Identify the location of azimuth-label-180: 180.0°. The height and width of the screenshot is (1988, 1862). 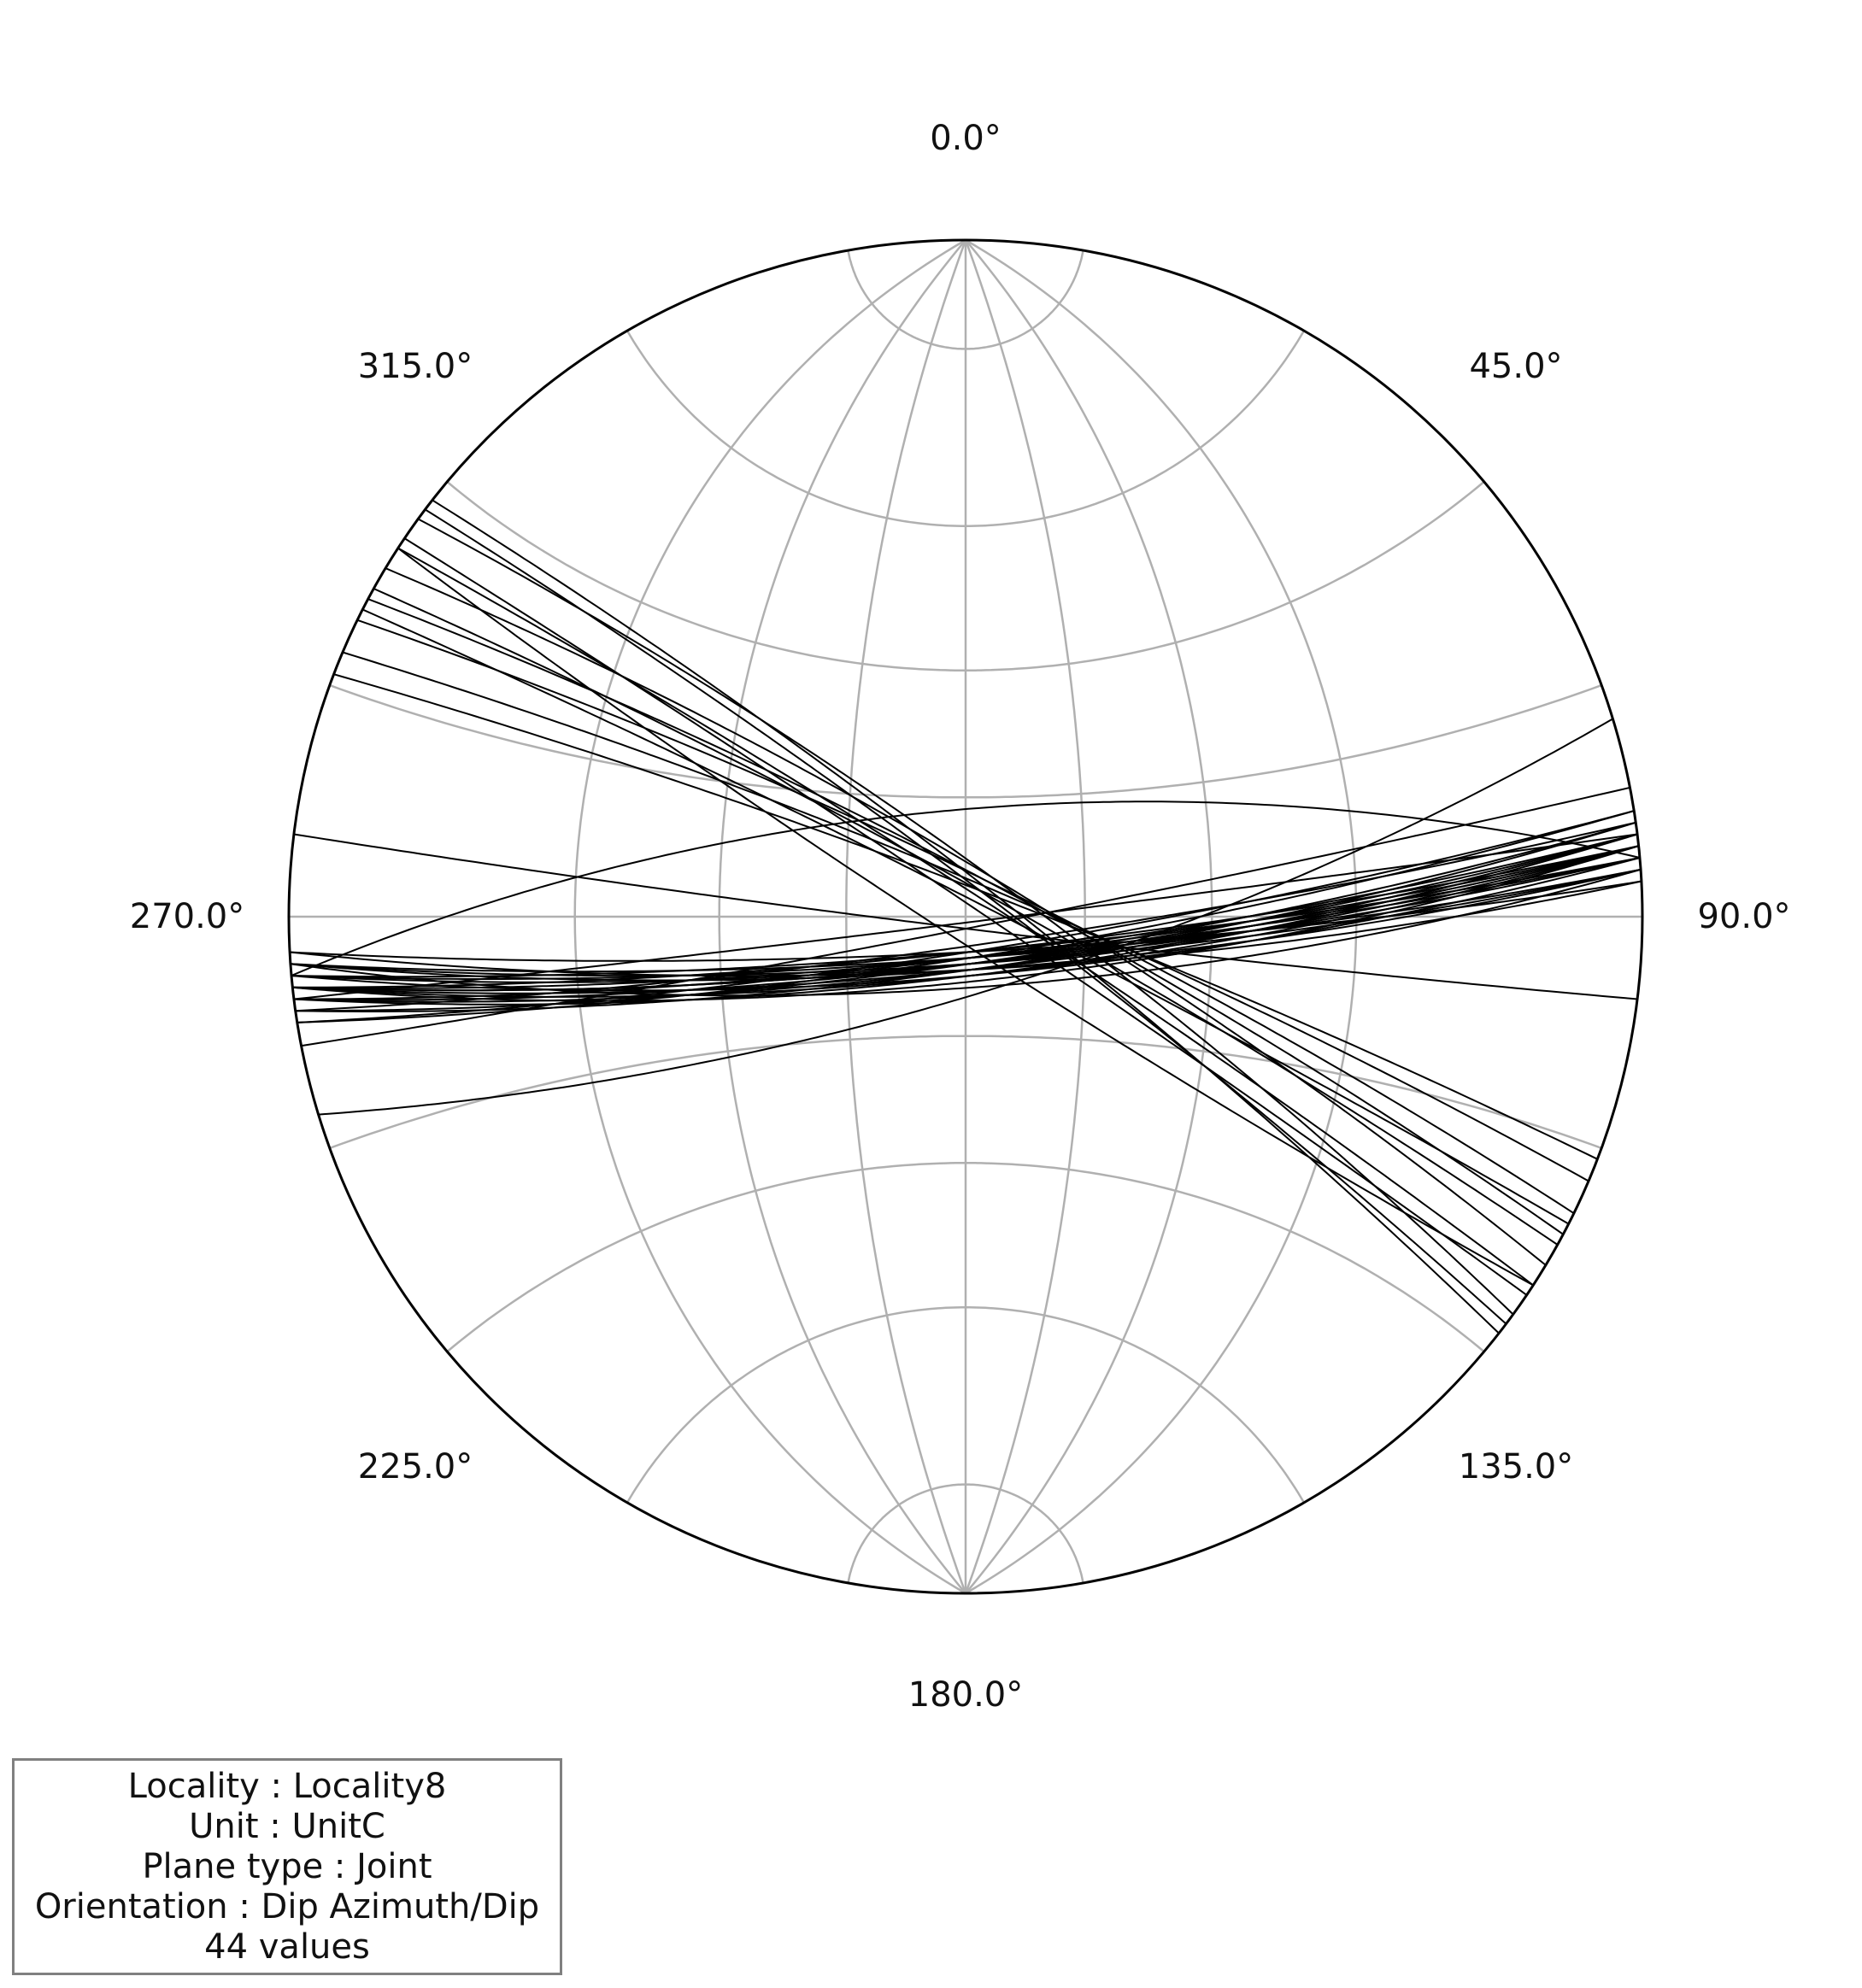
(966, 1695).